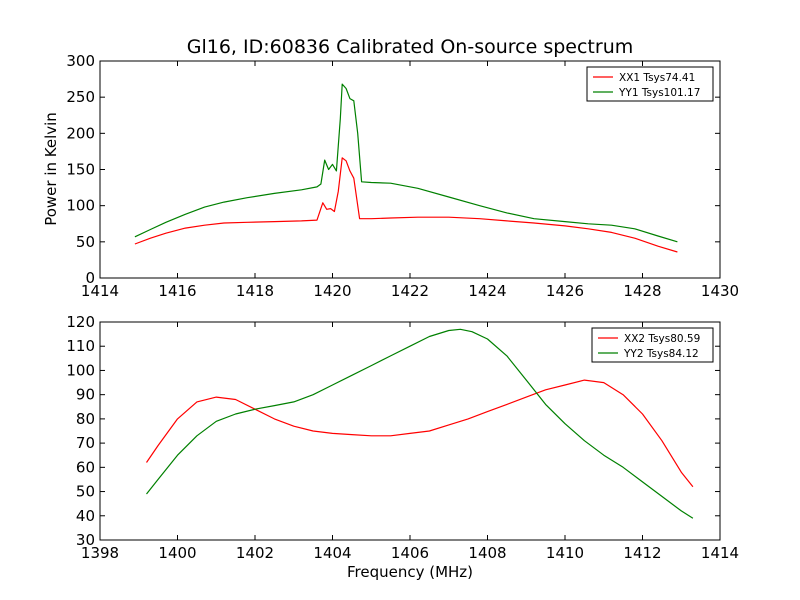 Image resolution: width=800 pixels, height=600 pixels. What do you see at coordinates (100, 291) in the screenshot?
I see `top-xtick-label: 1414` at bounding box center [100, 291].